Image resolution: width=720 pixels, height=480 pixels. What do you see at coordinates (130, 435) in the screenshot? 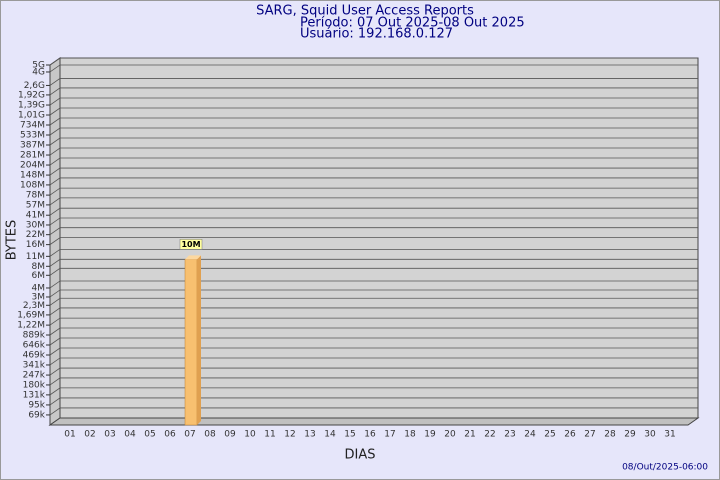
I see `x-tick-label: 04` at bounding box center [130, 435].